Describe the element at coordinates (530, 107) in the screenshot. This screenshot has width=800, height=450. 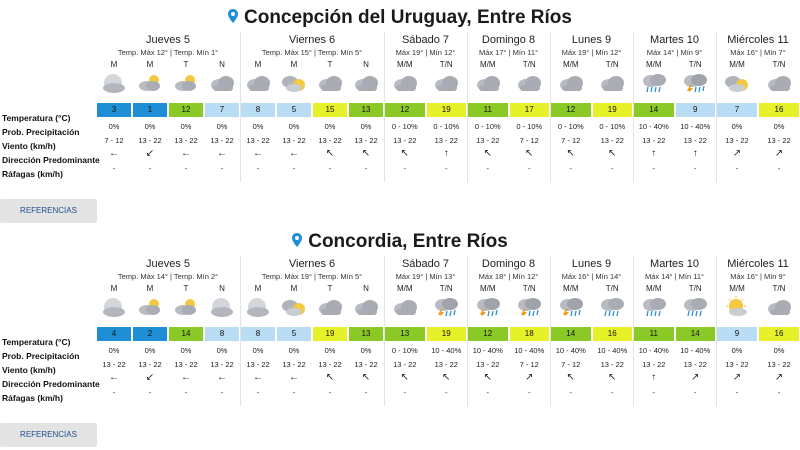
I see `period-column: T/N 17 0 - 10% 7 - 12 ↖ -` at that location.